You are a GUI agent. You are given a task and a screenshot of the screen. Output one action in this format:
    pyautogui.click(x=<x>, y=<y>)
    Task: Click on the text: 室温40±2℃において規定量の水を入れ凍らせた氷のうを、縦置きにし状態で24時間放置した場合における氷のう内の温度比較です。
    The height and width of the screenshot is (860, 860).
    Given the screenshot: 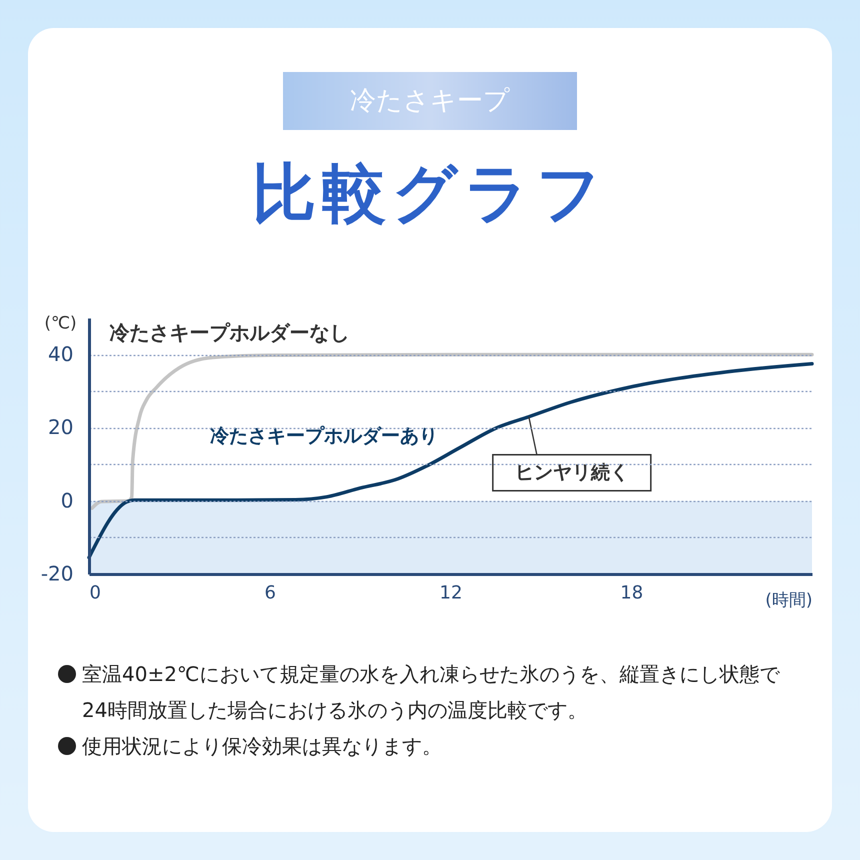 What is the action you would take?
    pyautogui.click(x=431, y=692)
    